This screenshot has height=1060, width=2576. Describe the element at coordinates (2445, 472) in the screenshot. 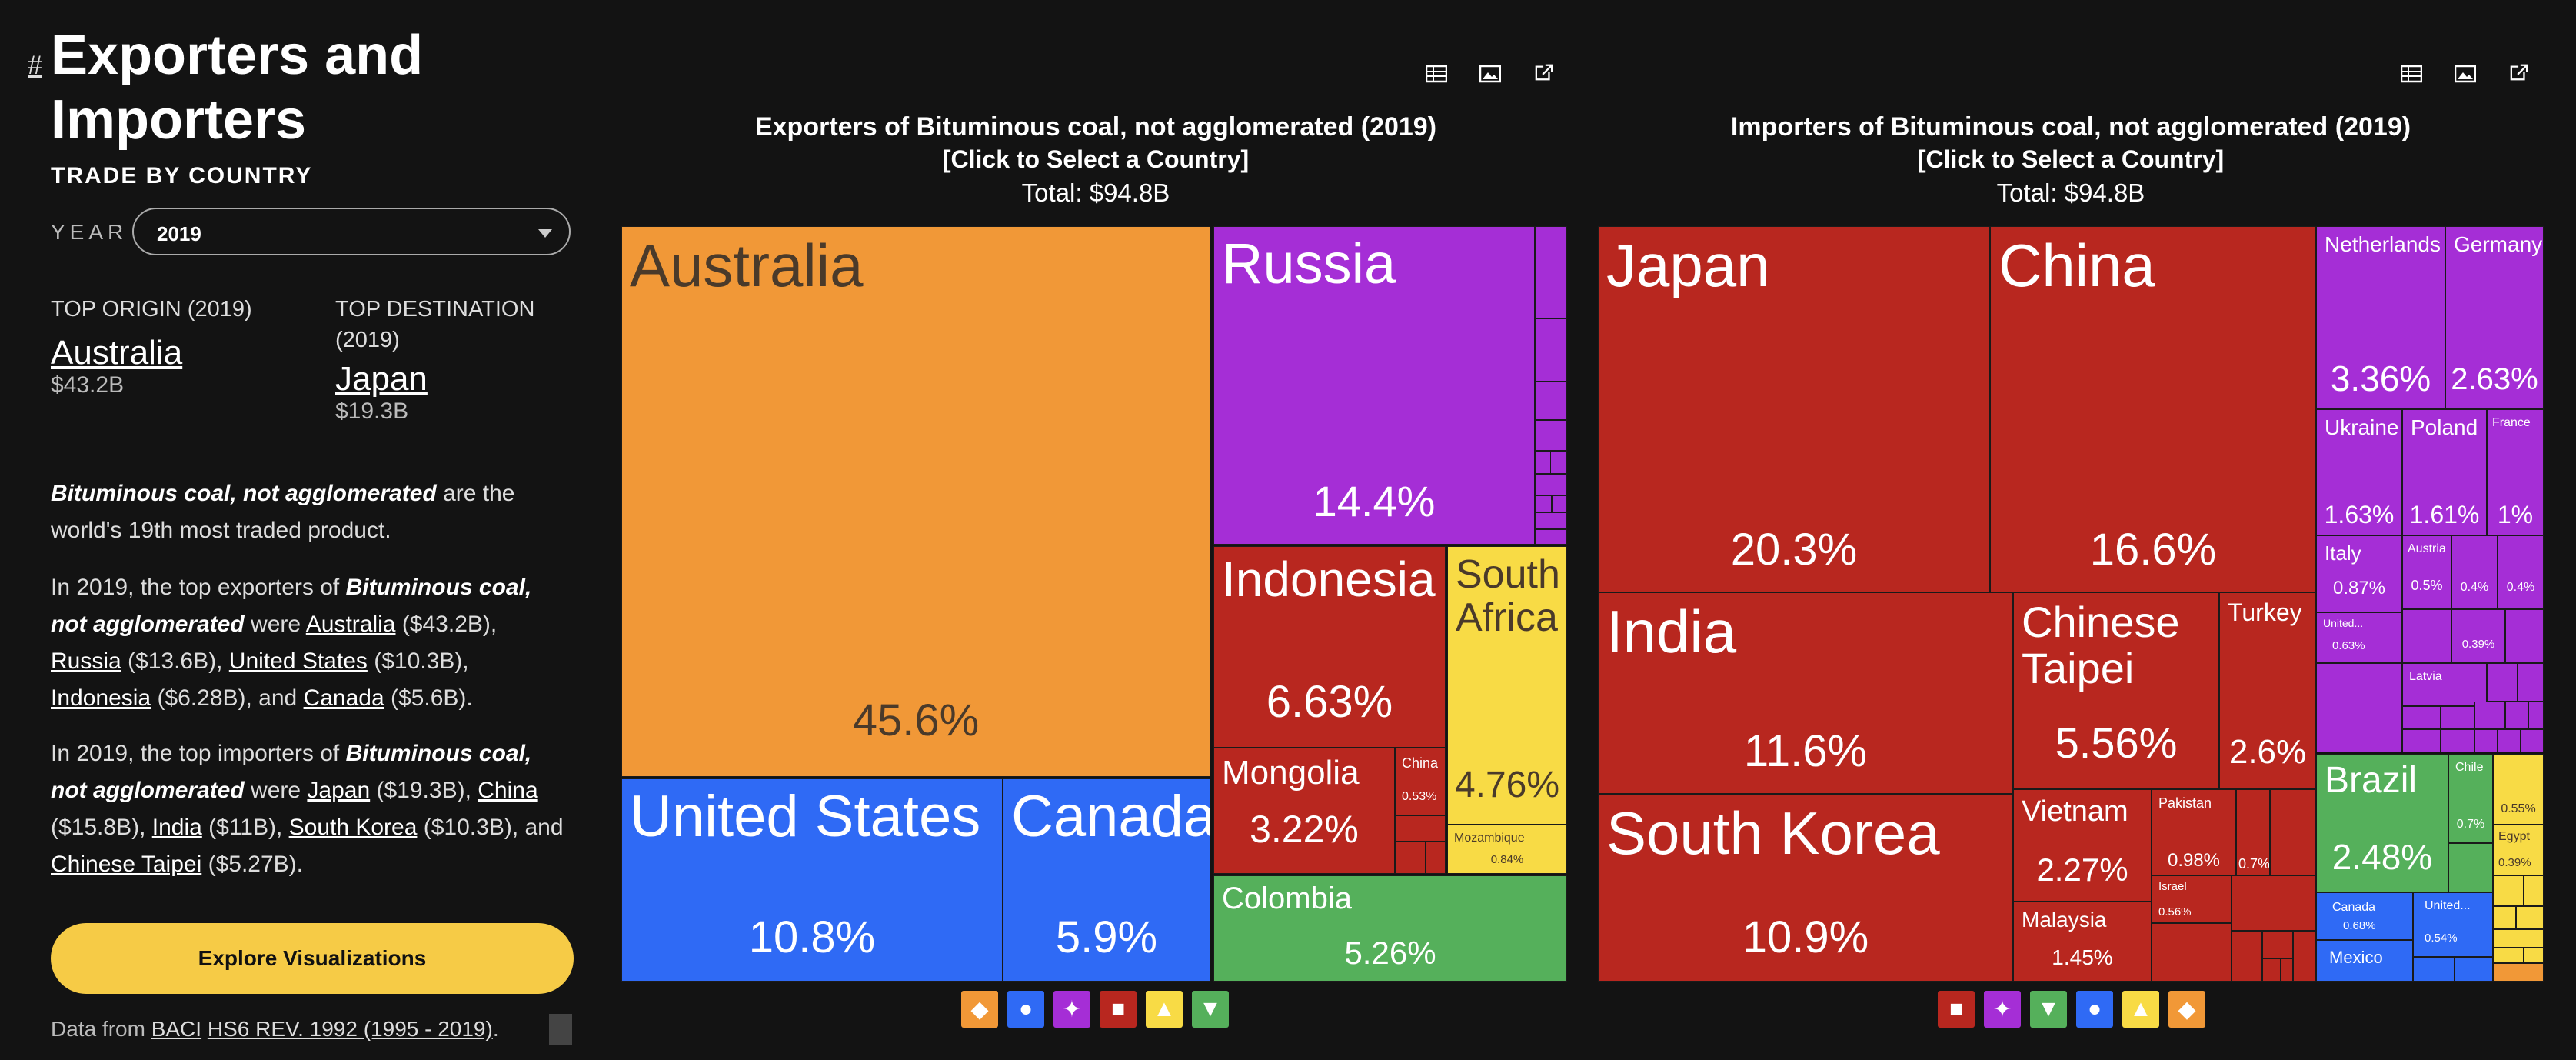

I see `treemap-tile-poland: Poland 1.61%` at that location.